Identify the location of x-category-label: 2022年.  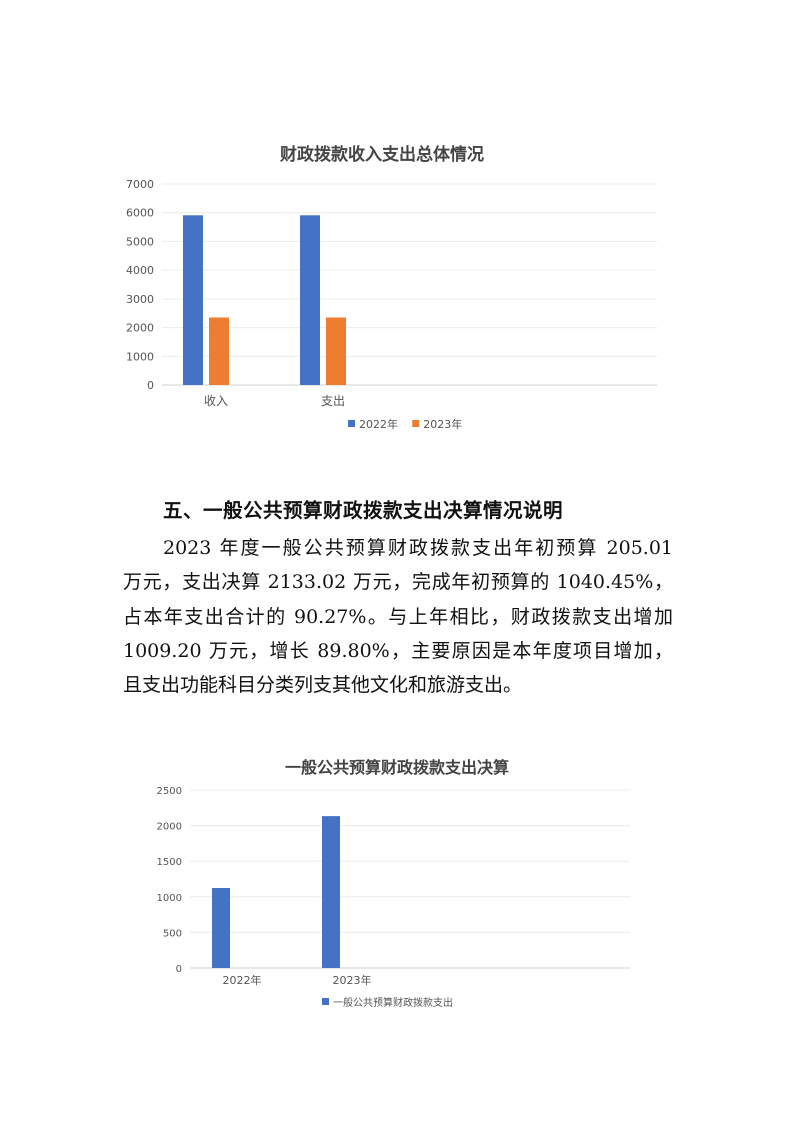
(242, 980).